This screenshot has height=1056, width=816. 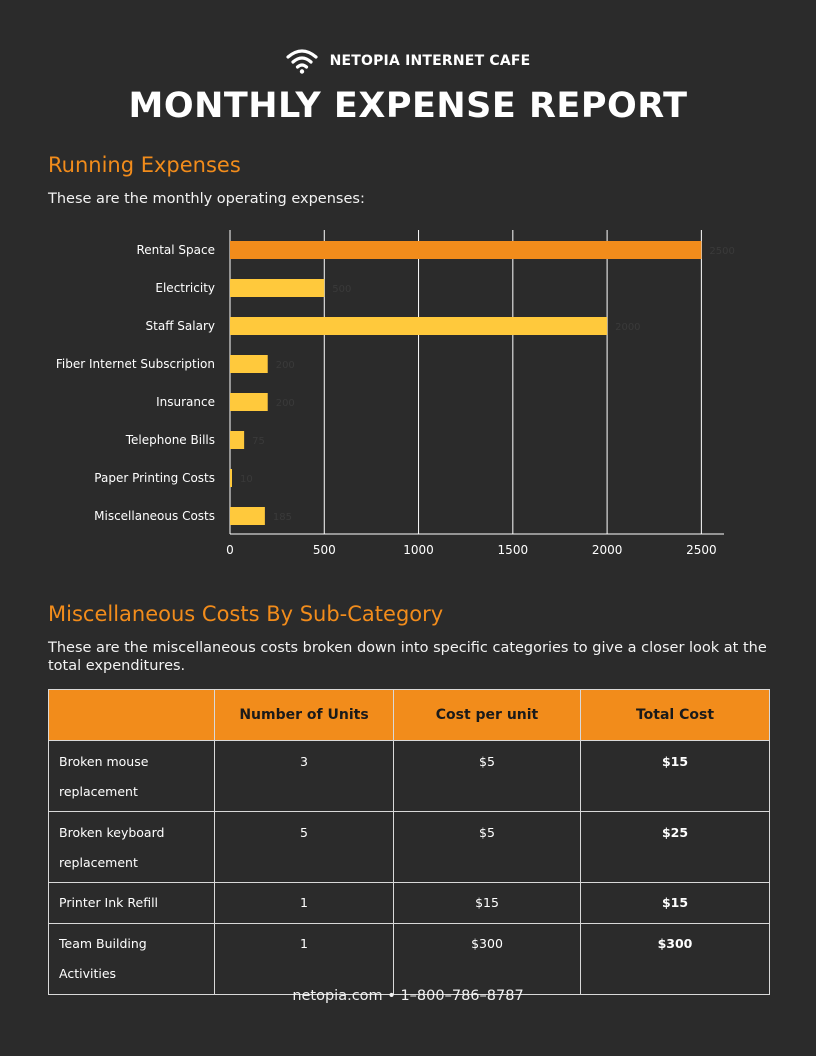 What do you see at coordinates (144, 165) in the screenshot?
I see `running-expenses-heading: Running Expenses` at bounding box center [144, 165].